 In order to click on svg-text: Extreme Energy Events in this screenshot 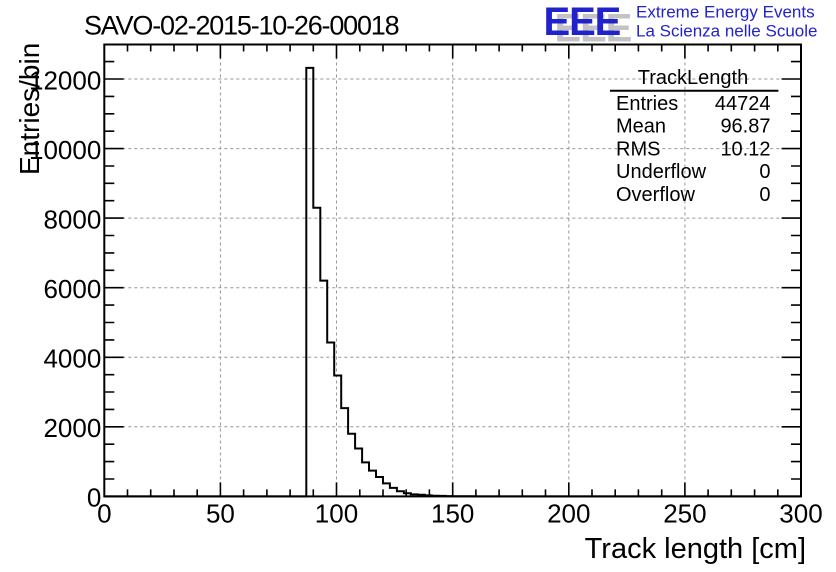, I will do `click(725, 12)`.